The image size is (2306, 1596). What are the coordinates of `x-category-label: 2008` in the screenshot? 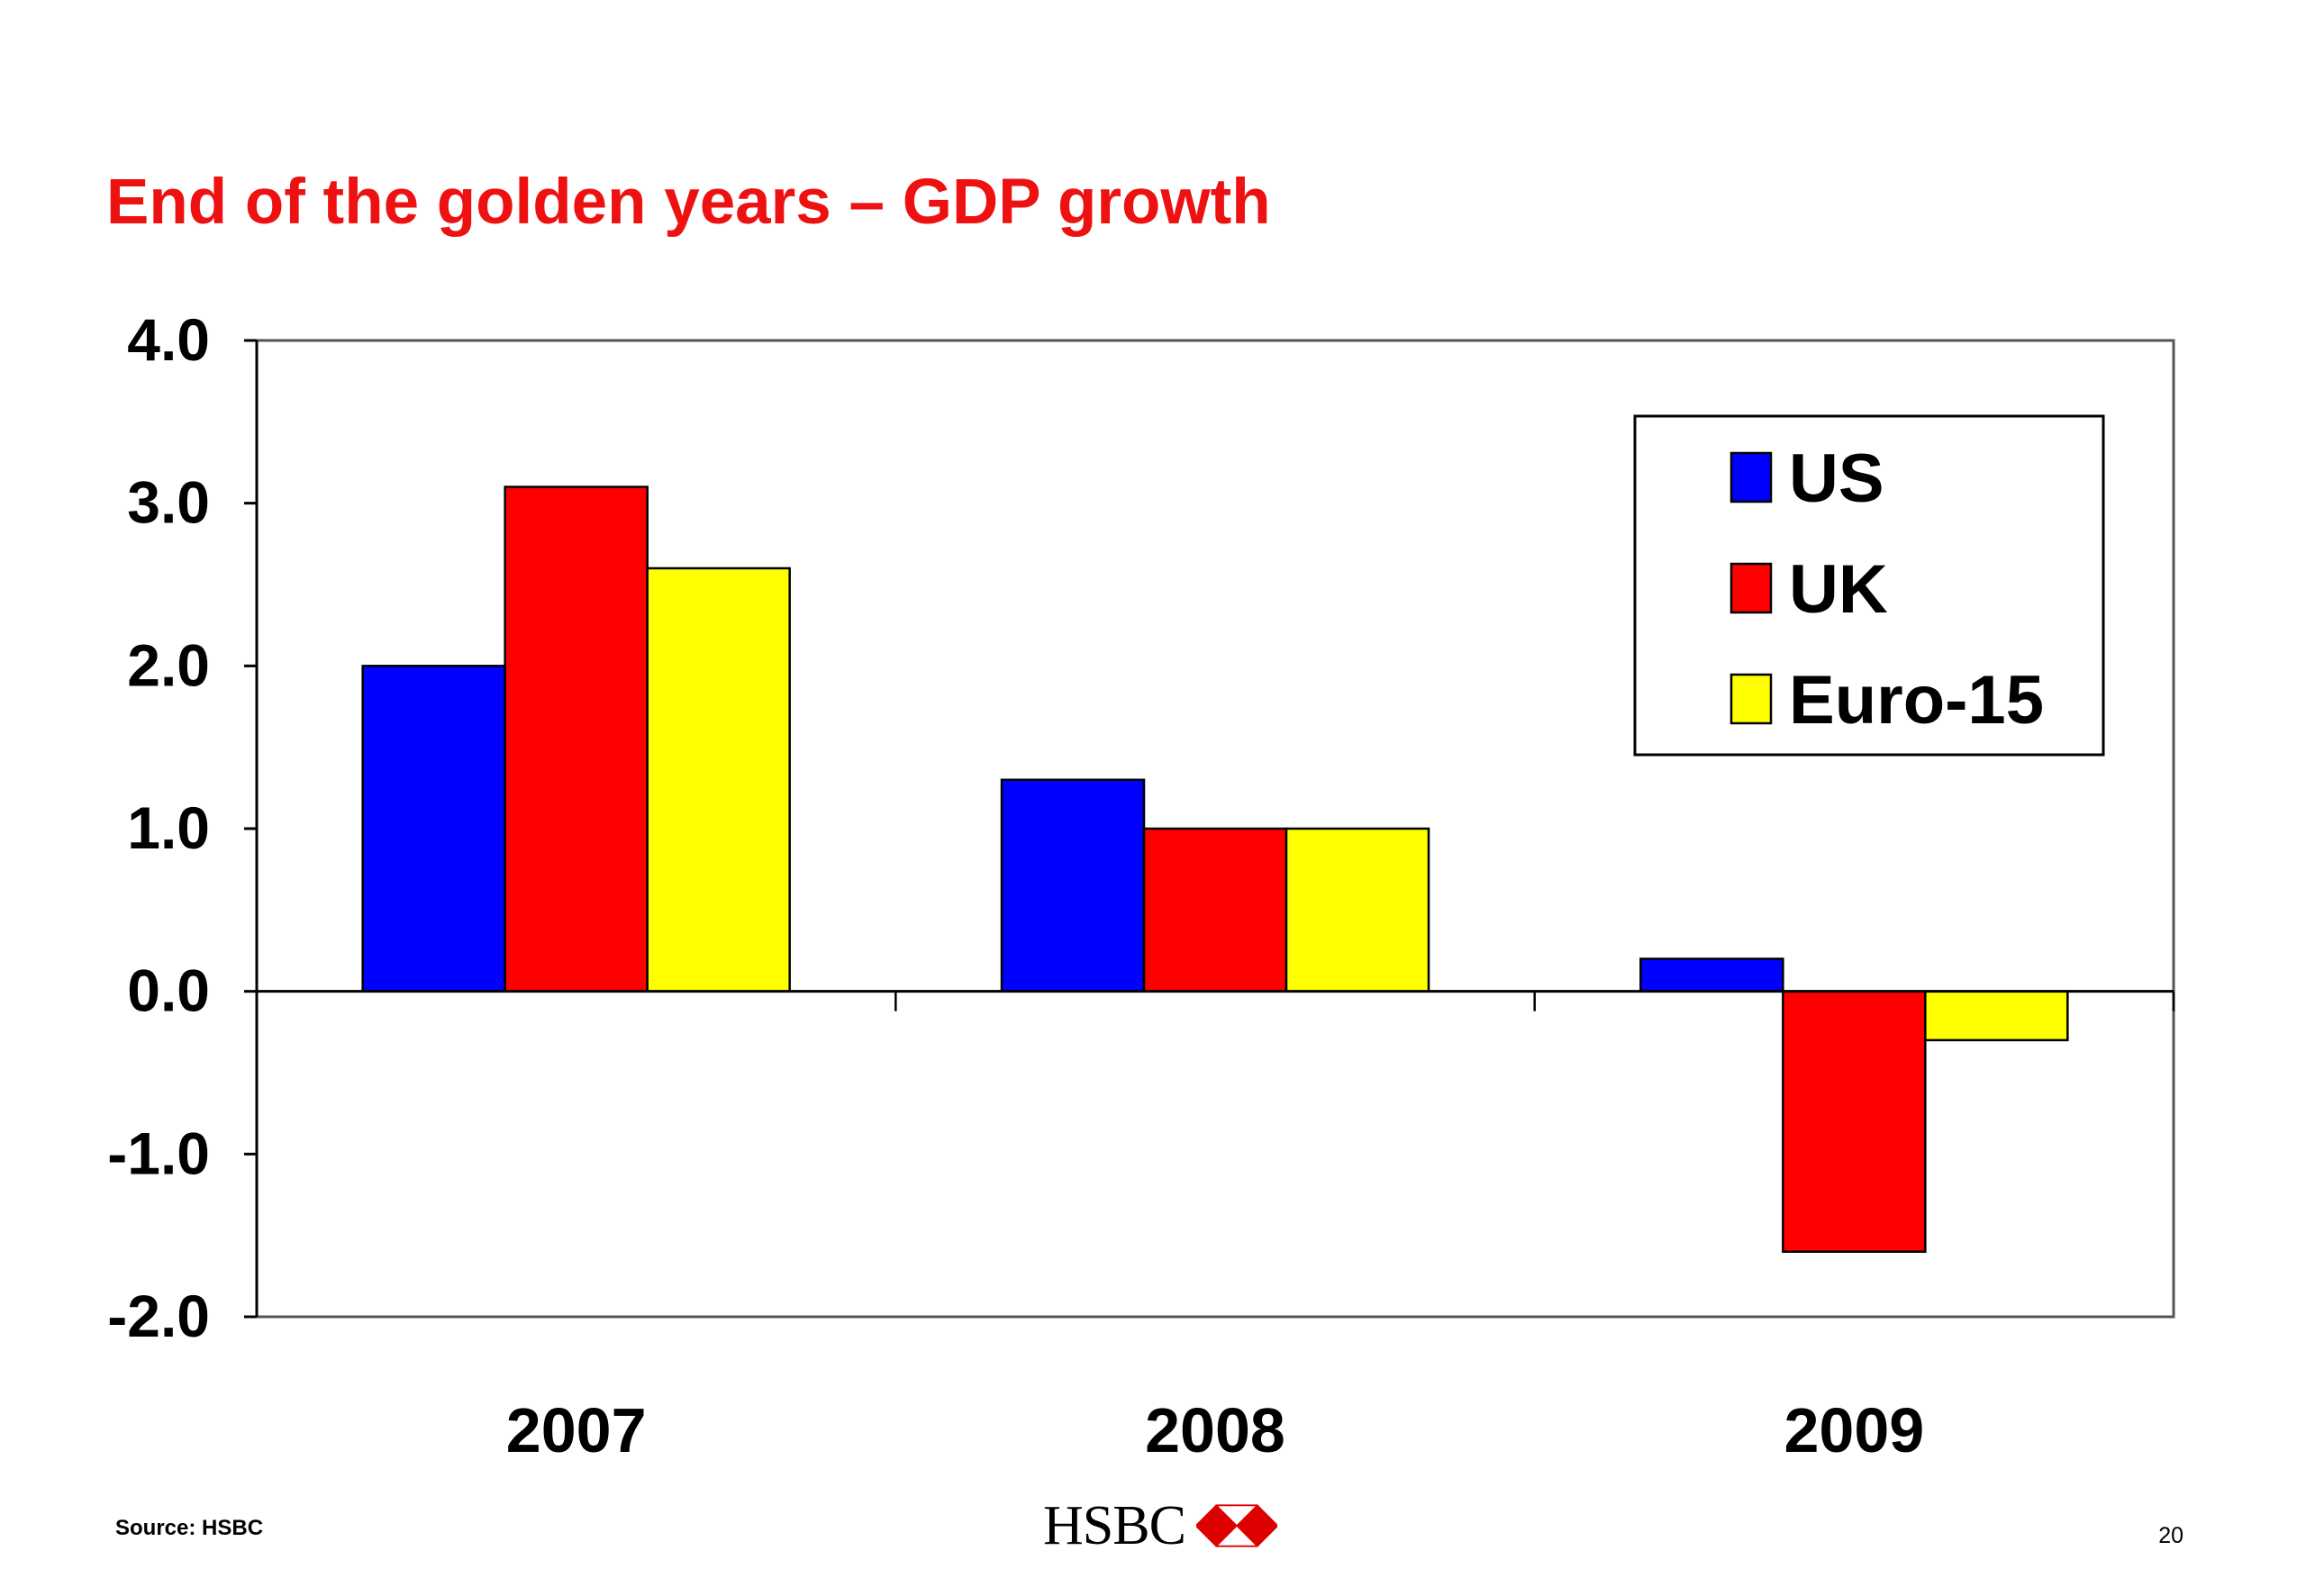 It's located at (1215, 1430).